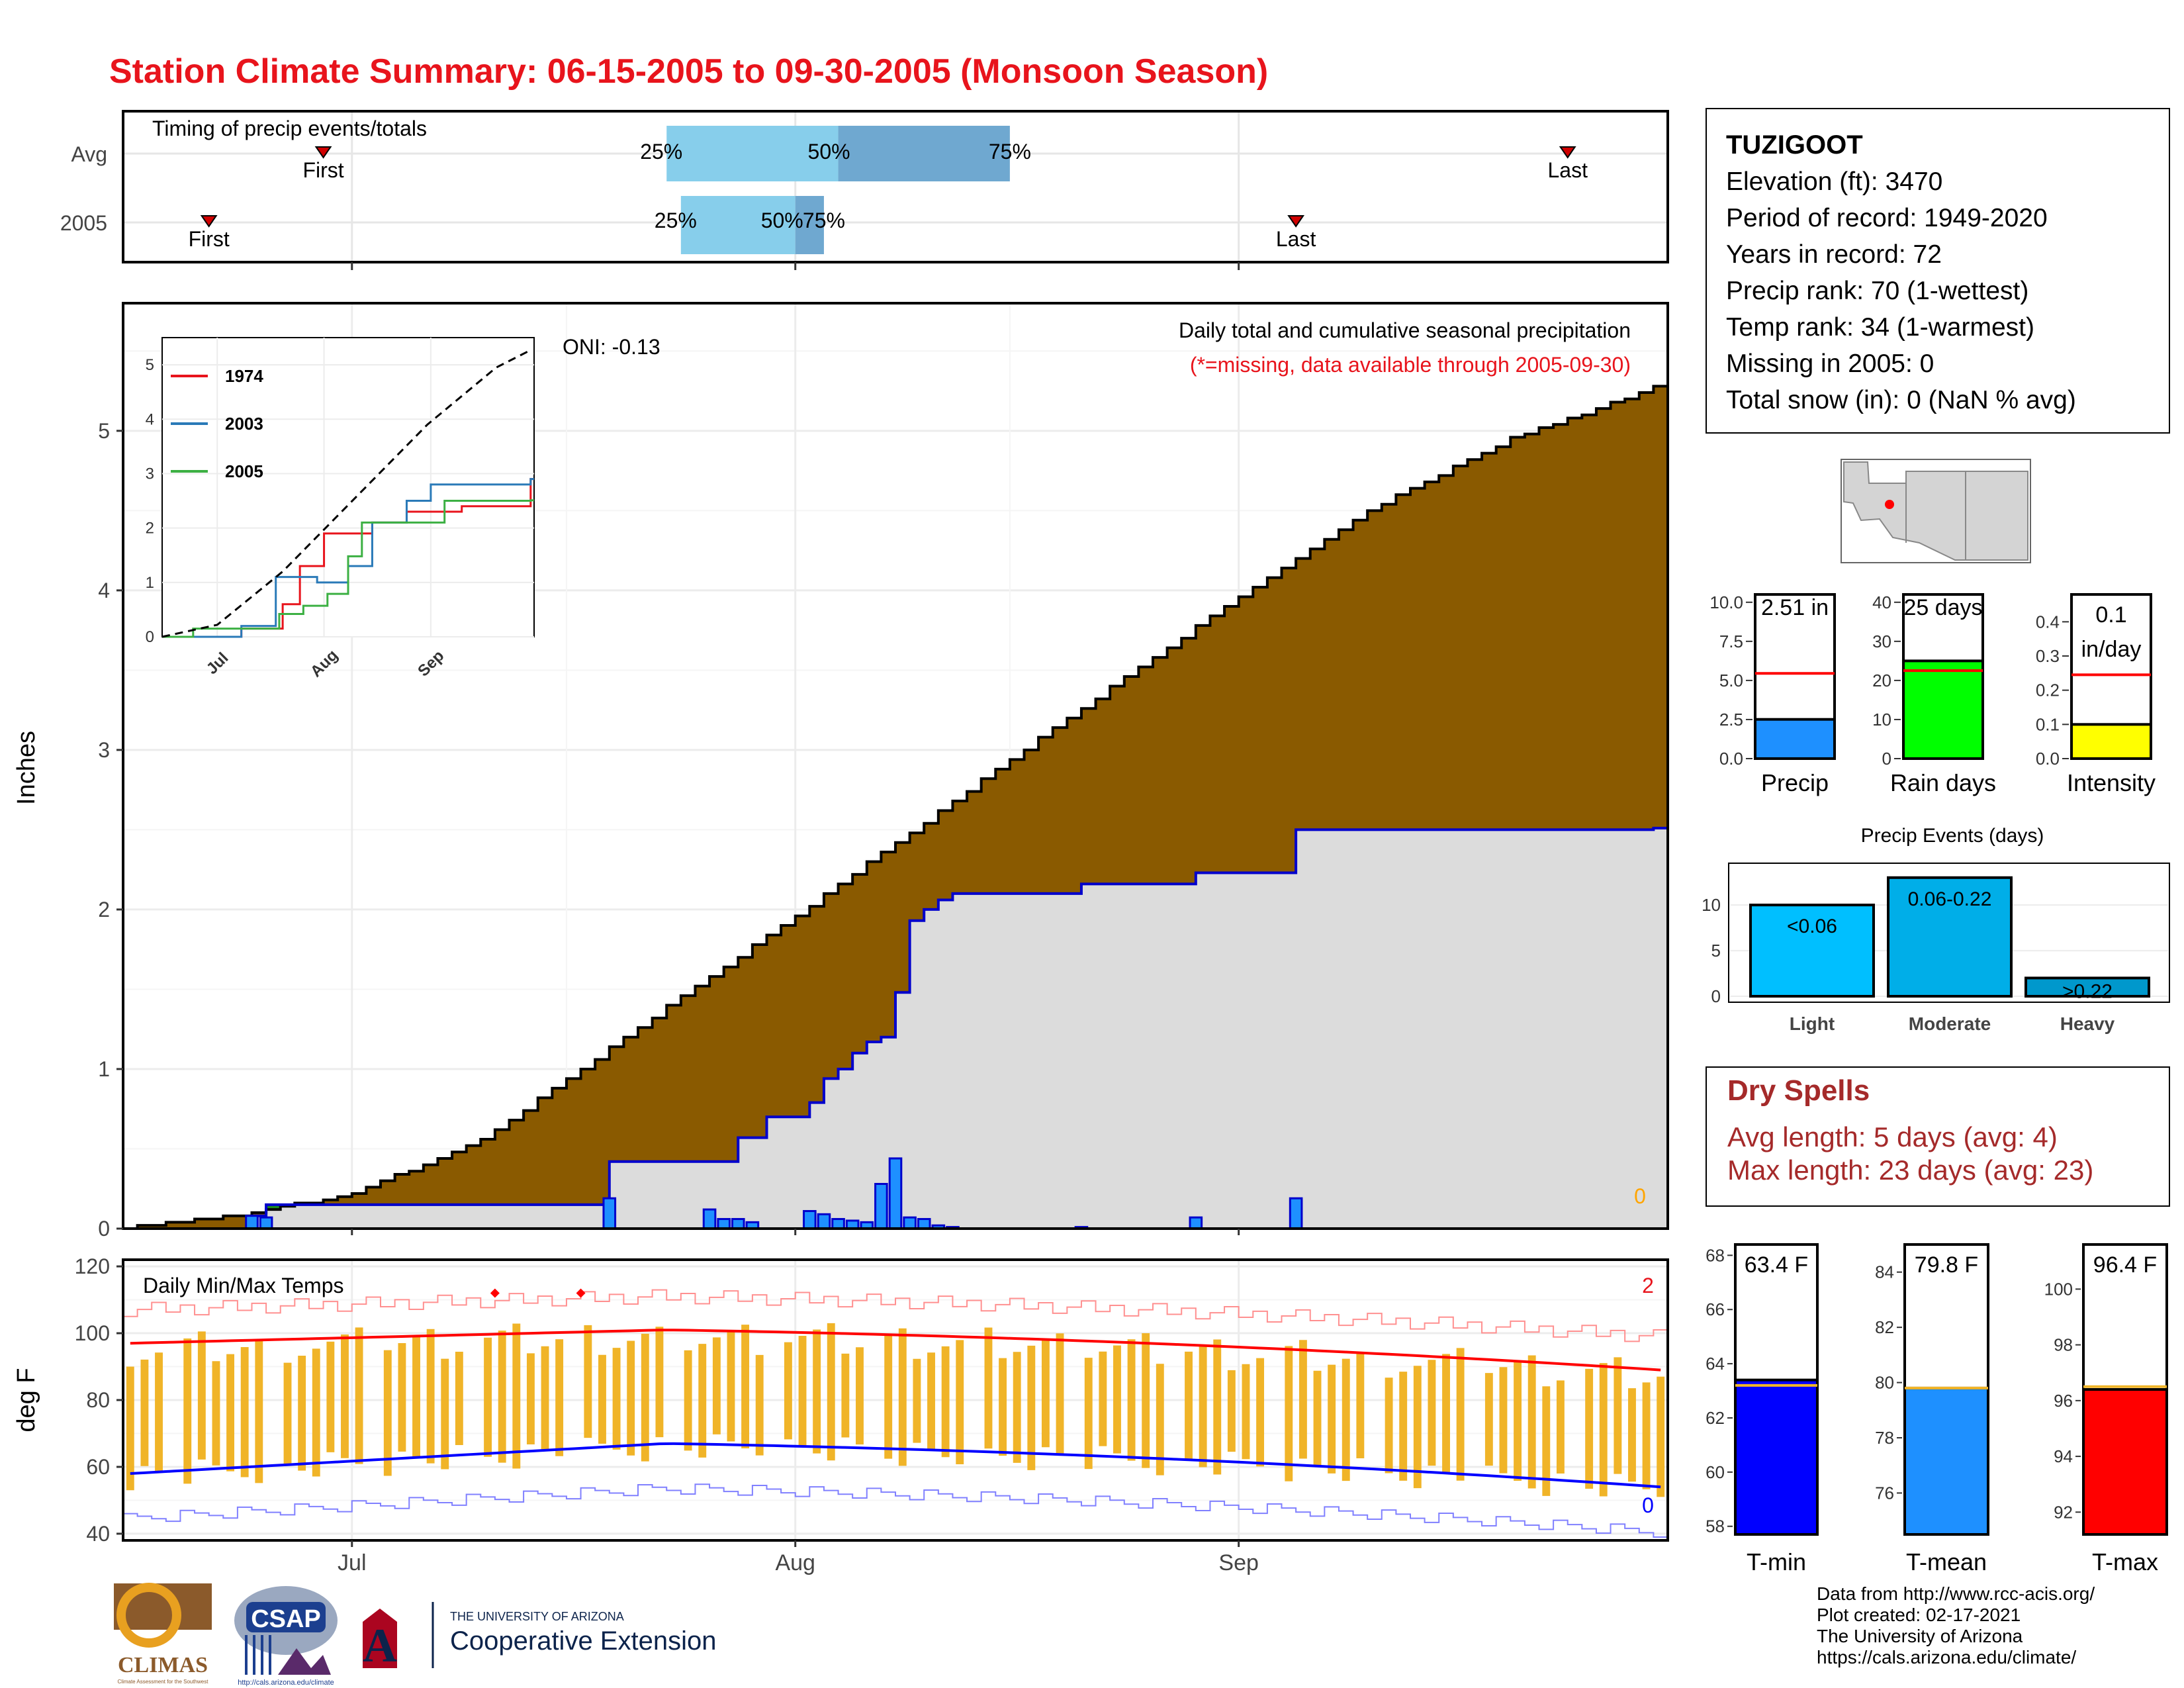 The height and width of the screenshot is (1688, 2184). What do you see at coordinates (2063, 1456) in the screenshot?
I see `temp-summary-tick-label: 94` at bounding box center [2063, 1456].